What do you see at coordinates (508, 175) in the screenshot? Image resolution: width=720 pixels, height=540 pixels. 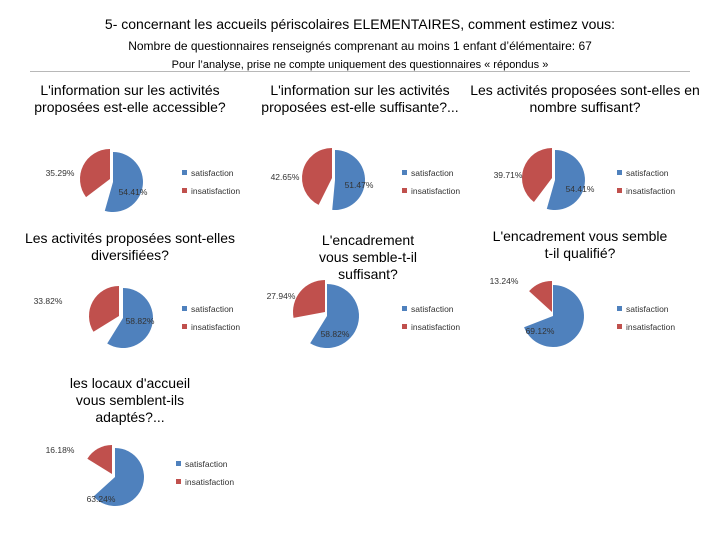 I see `data-label-insatisfaction: 39.71%` at bounding box center [508, 175].